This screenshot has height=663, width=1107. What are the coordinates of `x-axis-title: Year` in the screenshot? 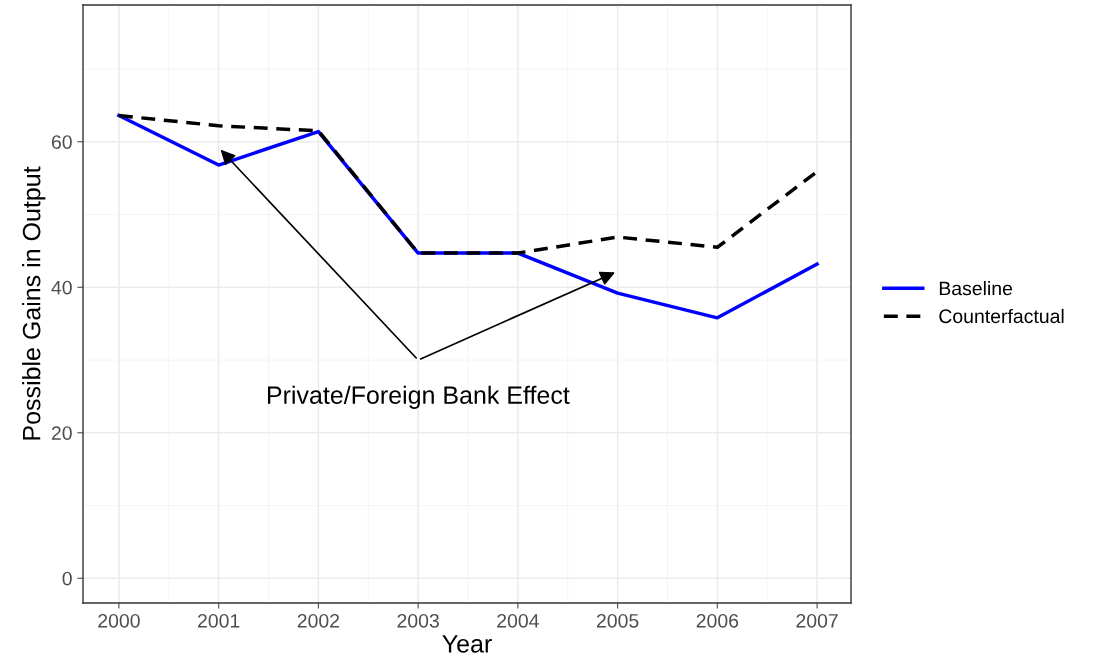 It's located at (467, 644).